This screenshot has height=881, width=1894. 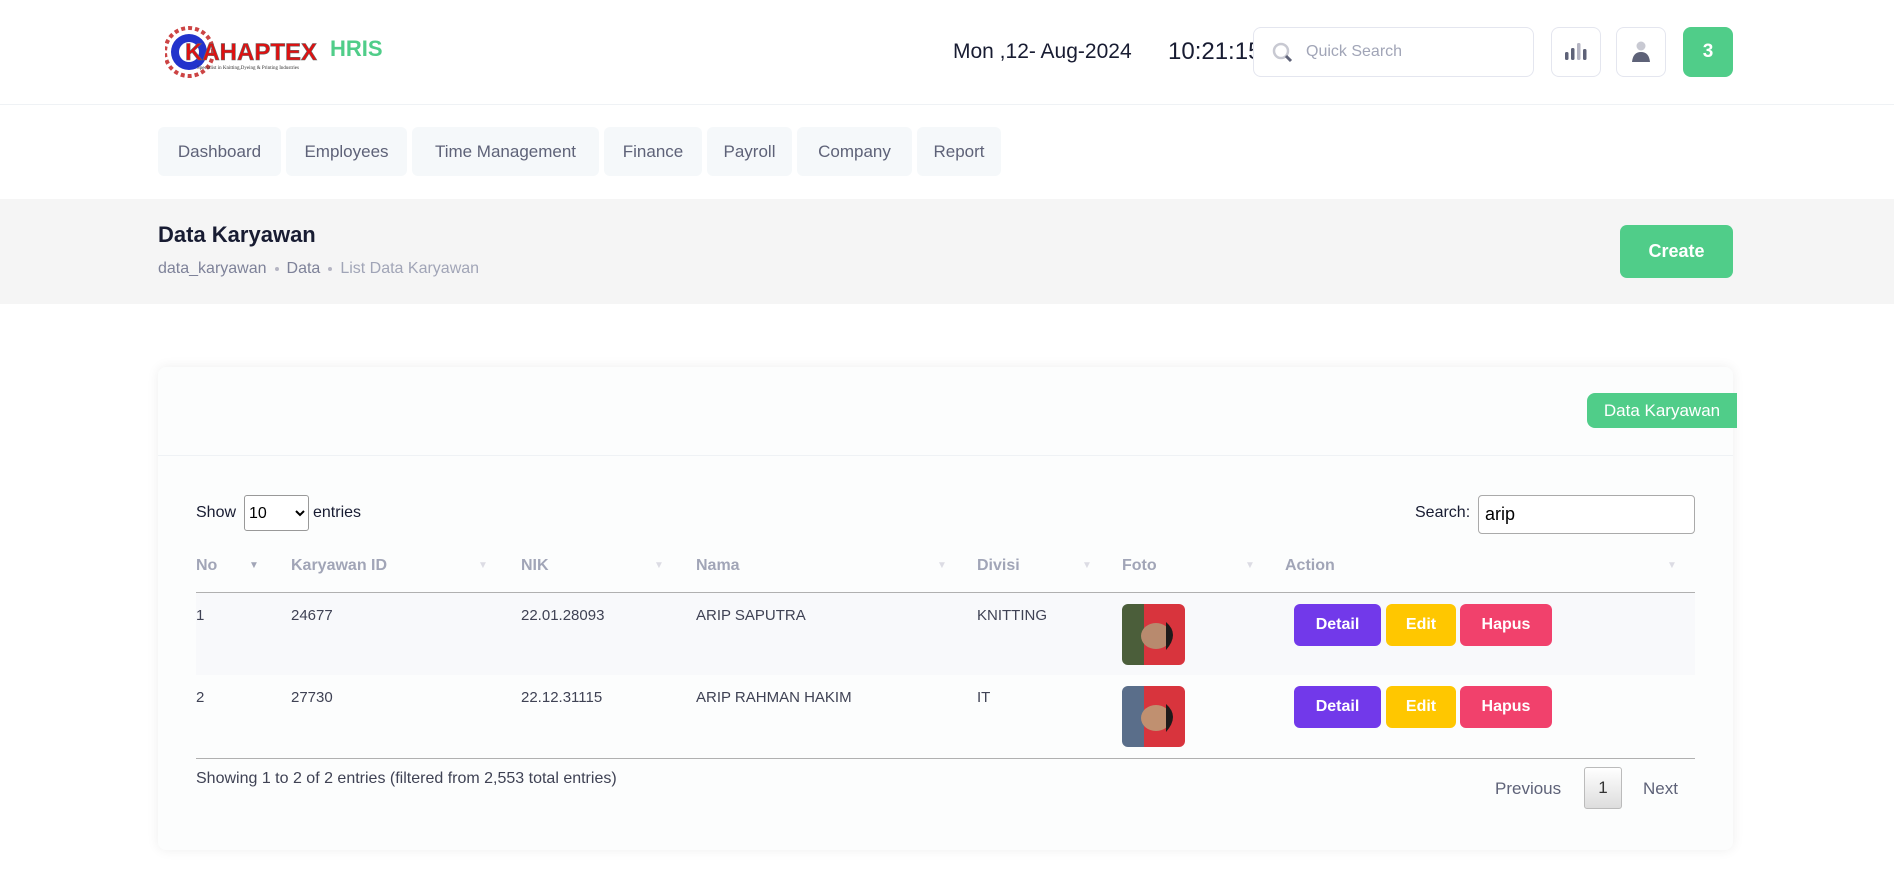 I want to click on cell-no: 2, so click(x=200, y=697).